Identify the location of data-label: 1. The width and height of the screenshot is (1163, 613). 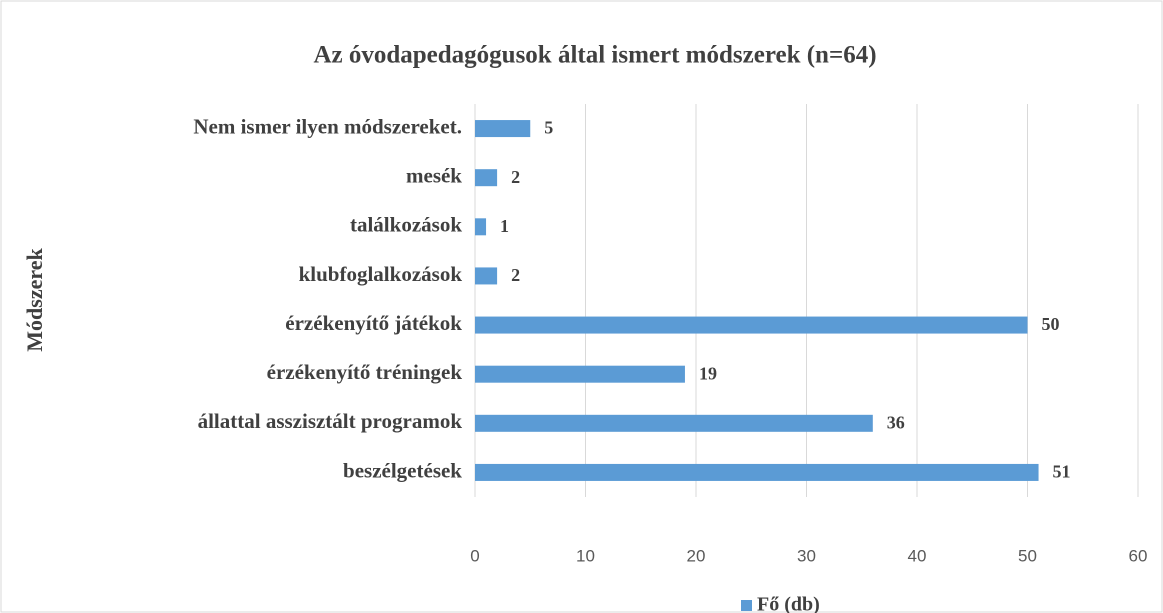
(504, 226).